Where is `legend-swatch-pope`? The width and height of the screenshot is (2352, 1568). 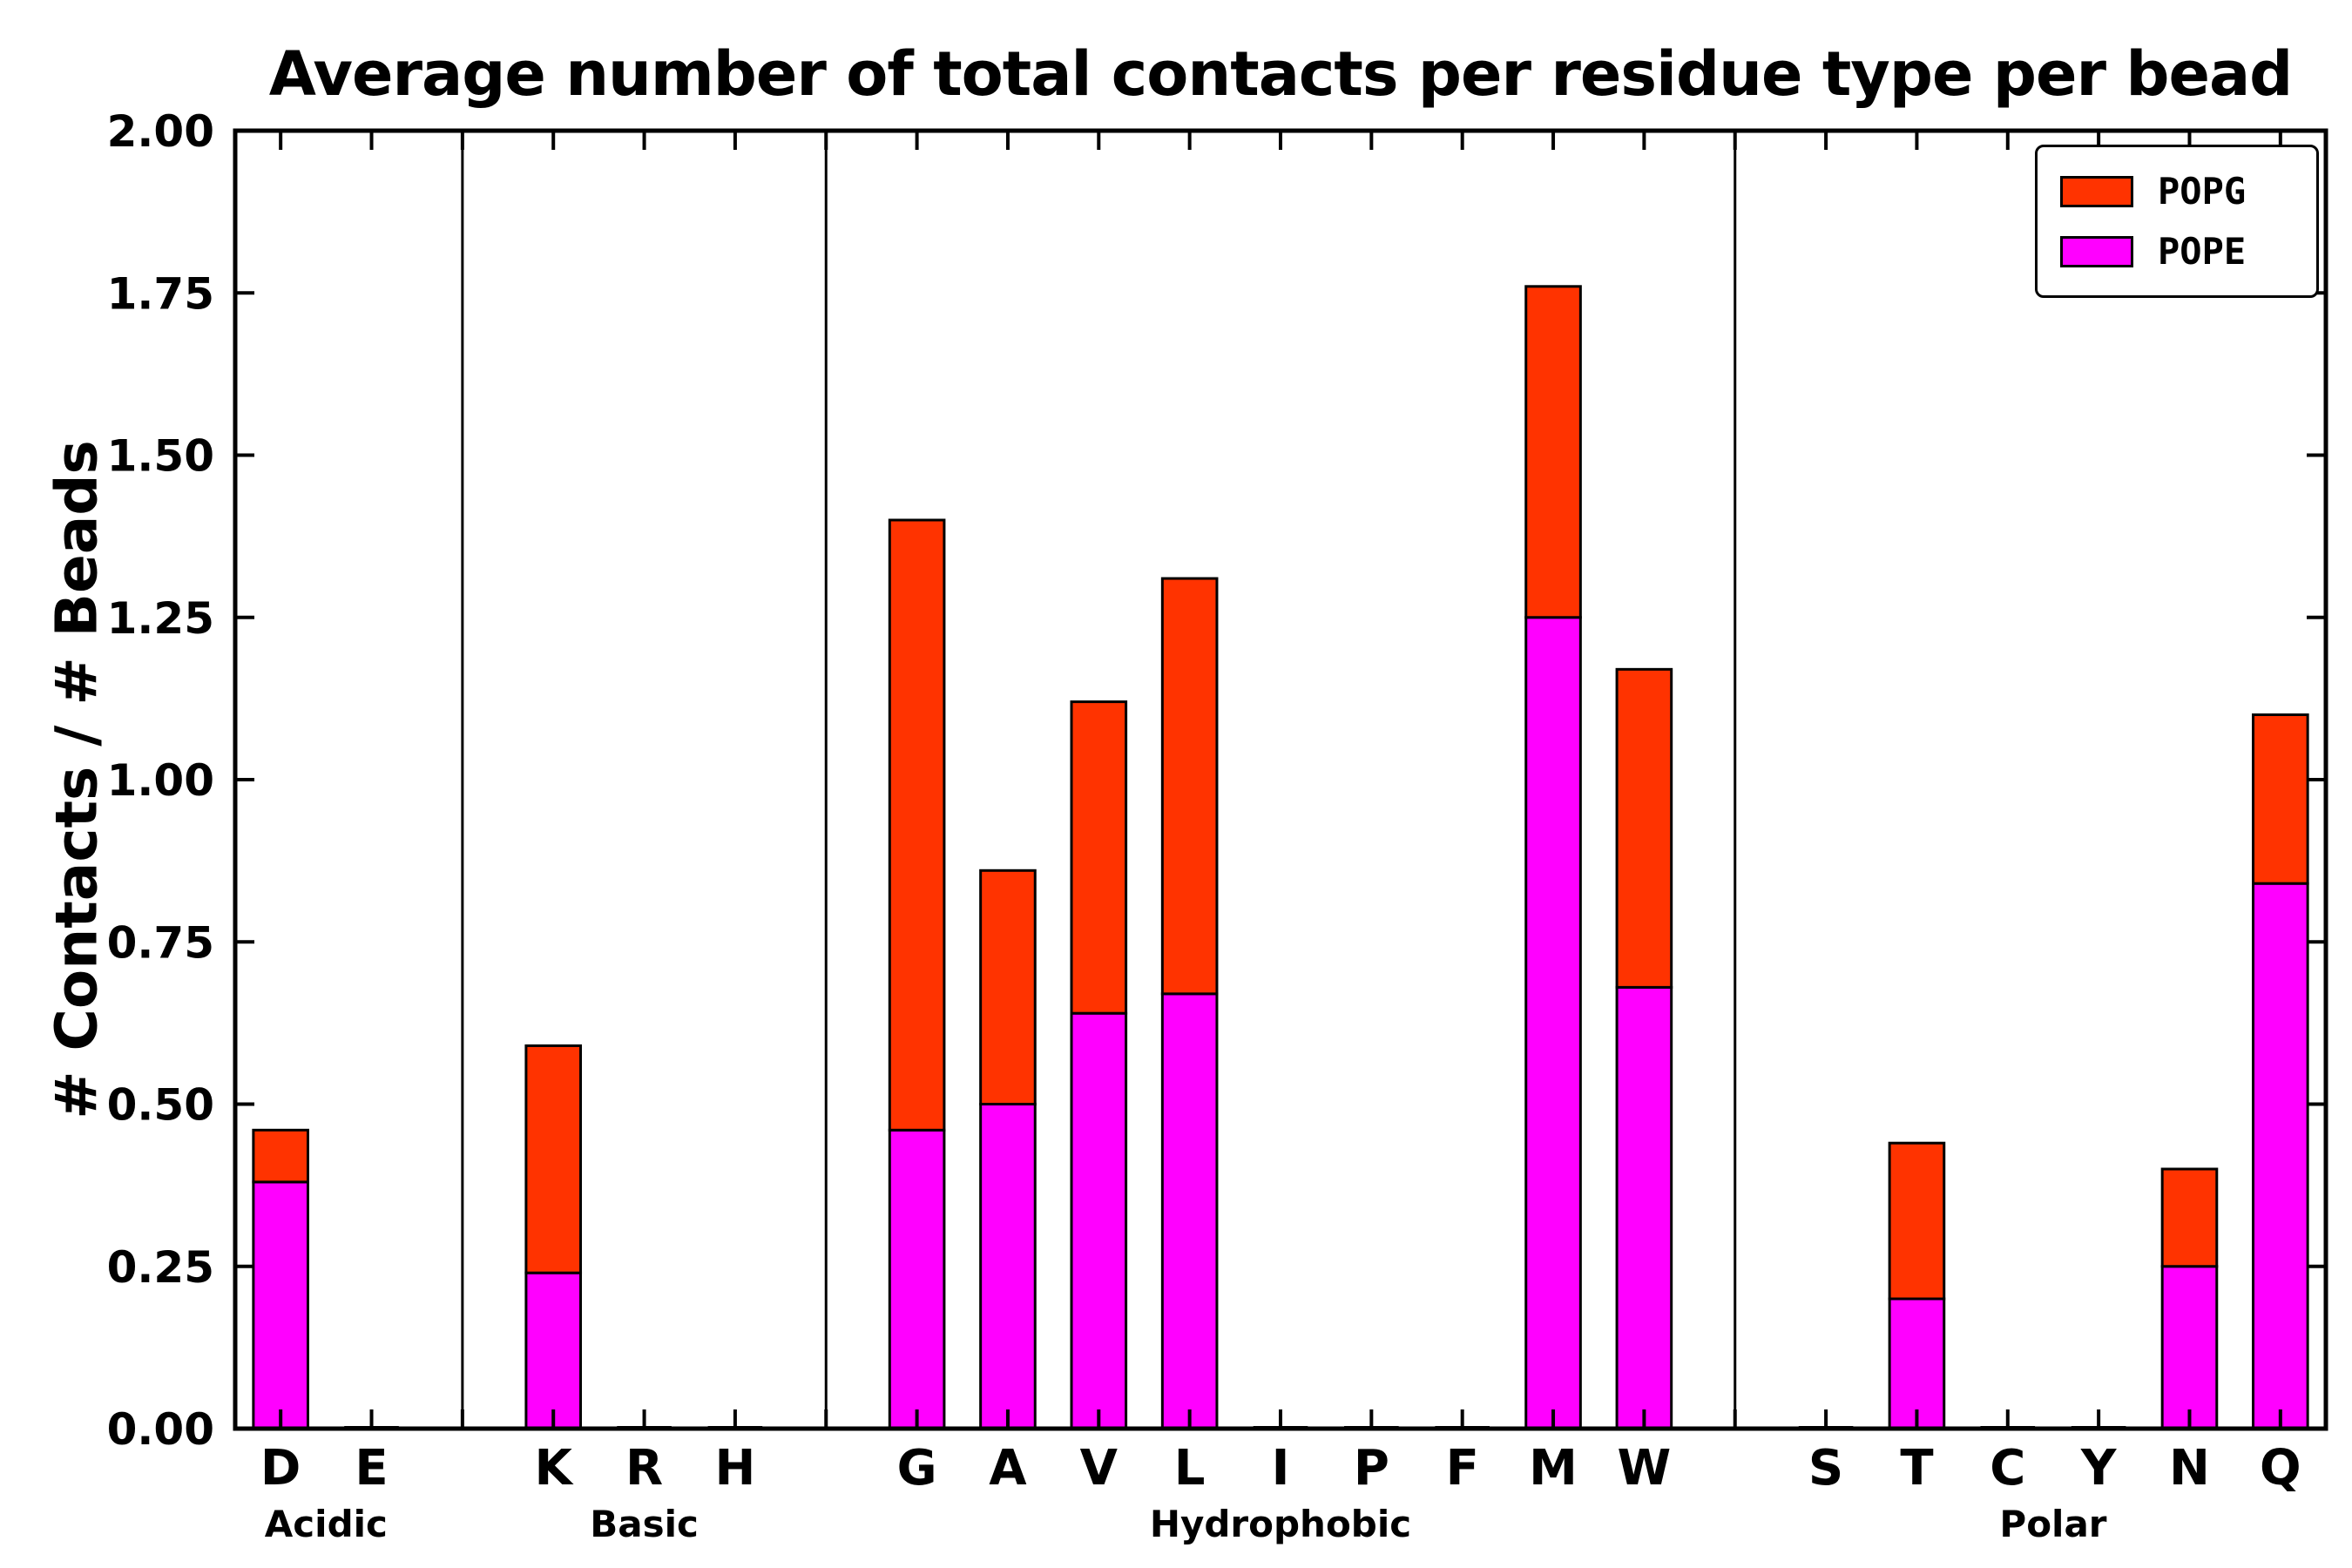 legend-swatch-pope is located at coordinates (2096, 251).